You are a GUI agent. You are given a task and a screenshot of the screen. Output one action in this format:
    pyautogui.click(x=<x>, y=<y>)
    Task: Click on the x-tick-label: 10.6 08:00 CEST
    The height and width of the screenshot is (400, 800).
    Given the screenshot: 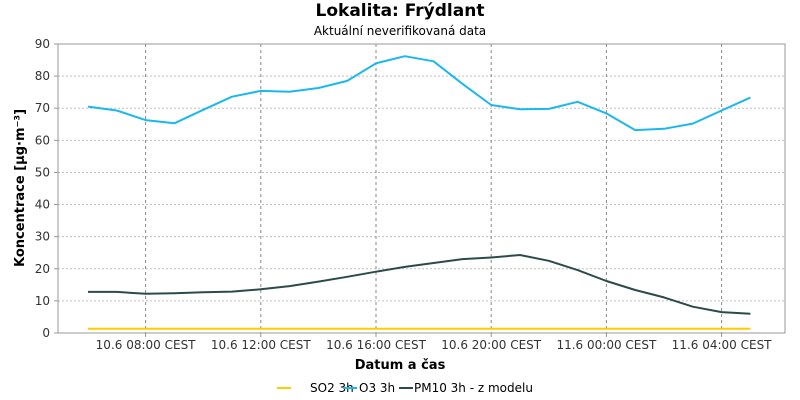 What is the action you would take?
    pyautogui.click(x=146, y=345)
    